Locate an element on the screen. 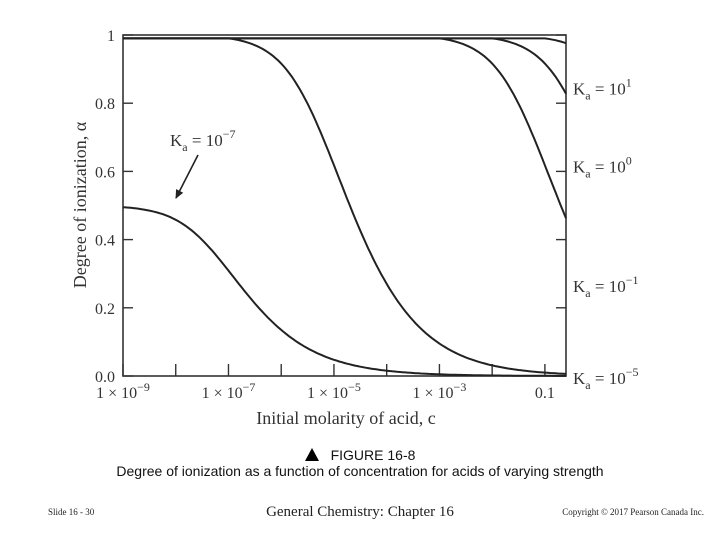 This screenshot has width=720, height=540. triangle-icon is located at coordinates (311, 454).